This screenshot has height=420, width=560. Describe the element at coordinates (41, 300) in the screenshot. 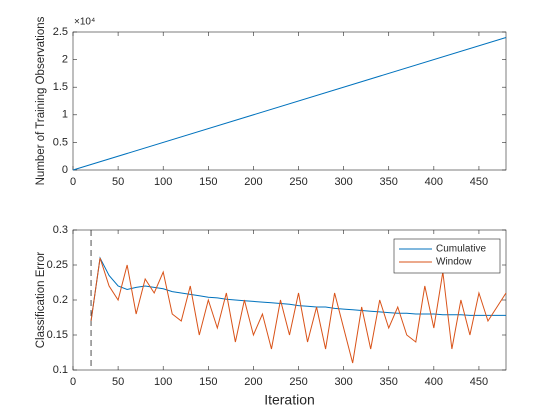

I see `y-axis-label: Classification Error` at that location.